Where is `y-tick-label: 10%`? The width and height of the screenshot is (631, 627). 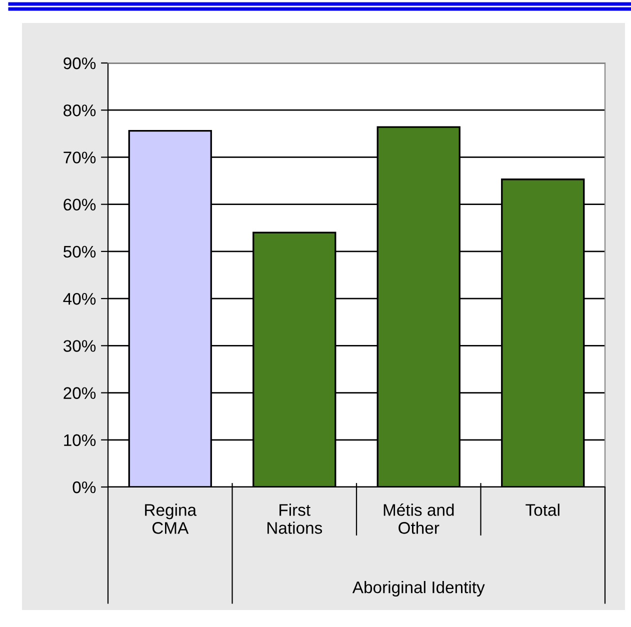 y-tick-label: 10% is located at coordinates (80, 440).